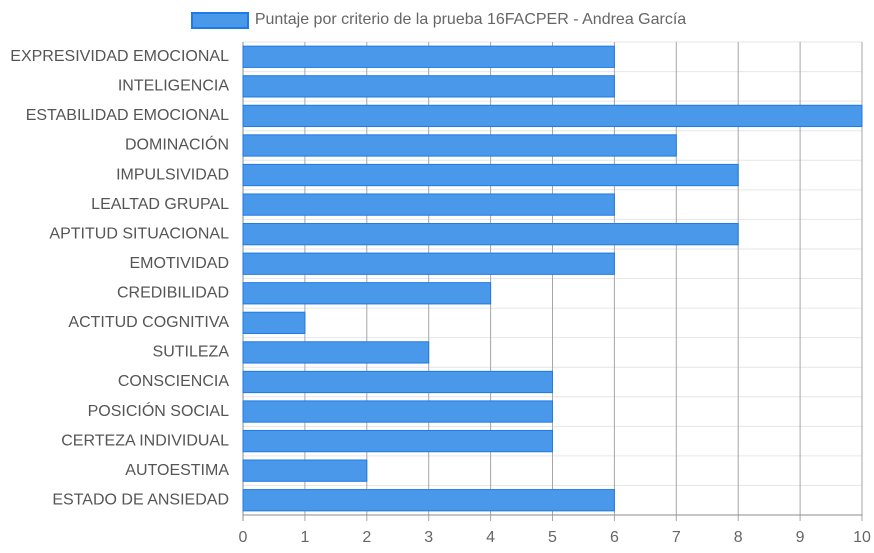 This screenshot has width=874, height=553. I want to click on x-tick-label: 2, so click(366, 537).